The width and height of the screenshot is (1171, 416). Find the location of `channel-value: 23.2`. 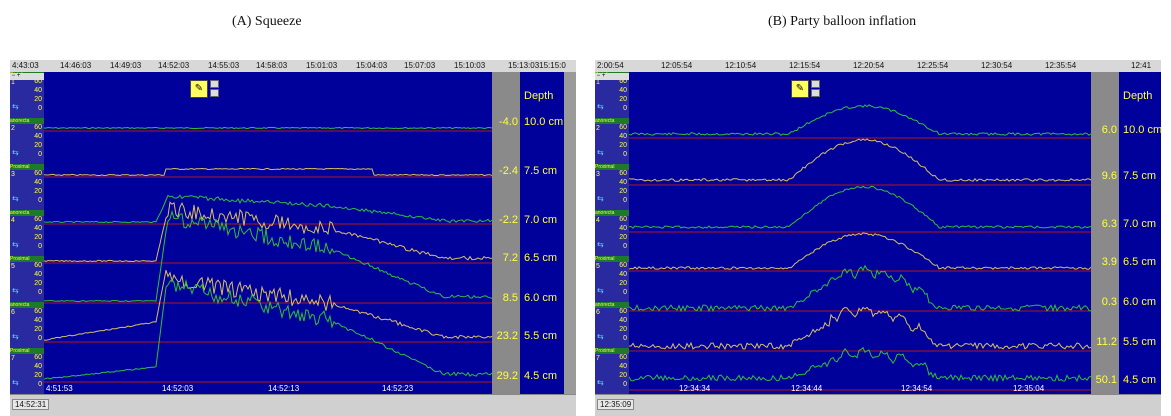

channel-value: 23.2 is located at coordinates (507, 336).